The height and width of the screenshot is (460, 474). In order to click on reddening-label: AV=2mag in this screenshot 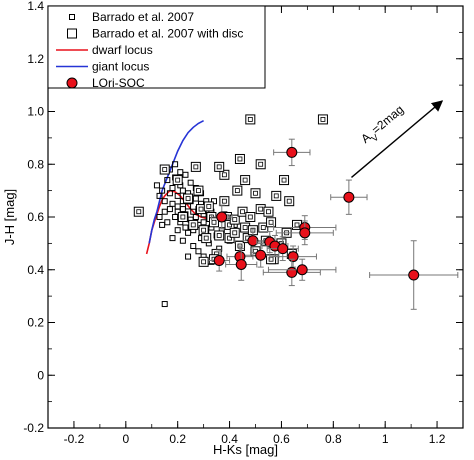, I will do `click(383, 125)`.